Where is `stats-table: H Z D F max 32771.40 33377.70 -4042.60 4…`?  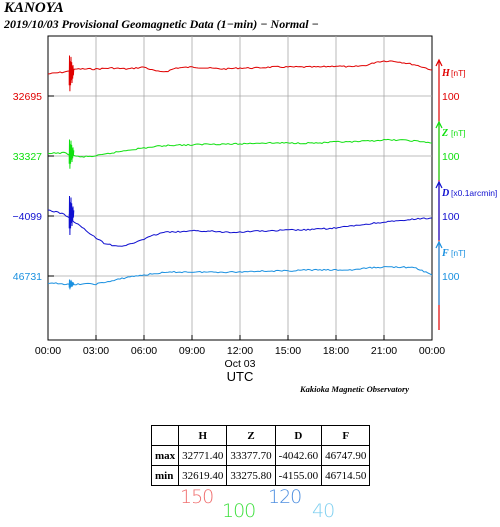
stats-table: H Z D F max 32771.40 33377.70 -4042.60 4… is located at coordinates (260, 455).